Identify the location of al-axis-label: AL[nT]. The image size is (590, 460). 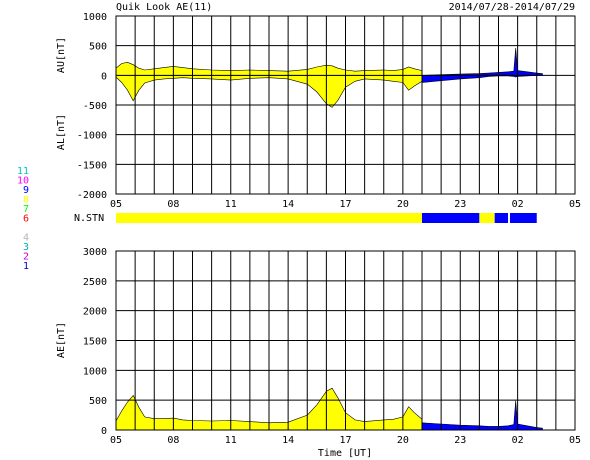
(61, 132).